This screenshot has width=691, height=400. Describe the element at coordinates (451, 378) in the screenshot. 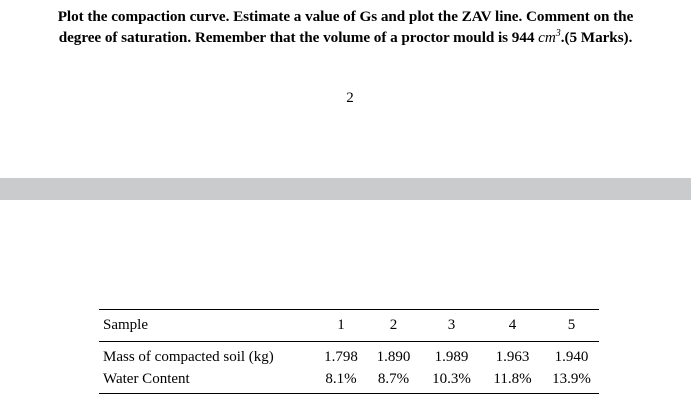

I see `water-content-value-3: 10.3%` at that location.